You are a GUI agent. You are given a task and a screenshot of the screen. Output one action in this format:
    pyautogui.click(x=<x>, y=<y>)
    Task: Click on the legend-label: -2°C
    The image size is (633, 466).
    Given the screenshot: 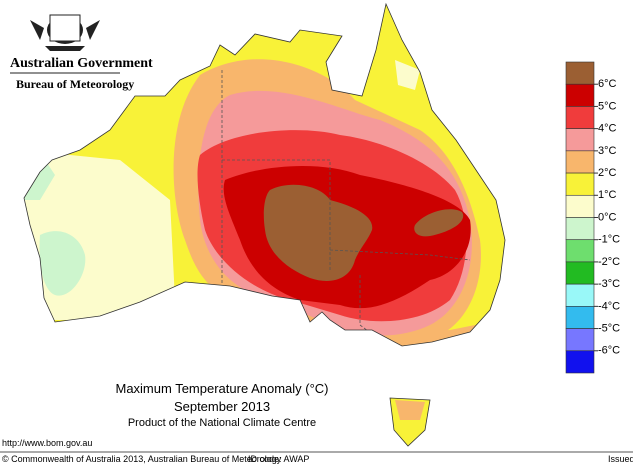 What is the action you would take?
    pyautogui.click(x=609, y=262)
    